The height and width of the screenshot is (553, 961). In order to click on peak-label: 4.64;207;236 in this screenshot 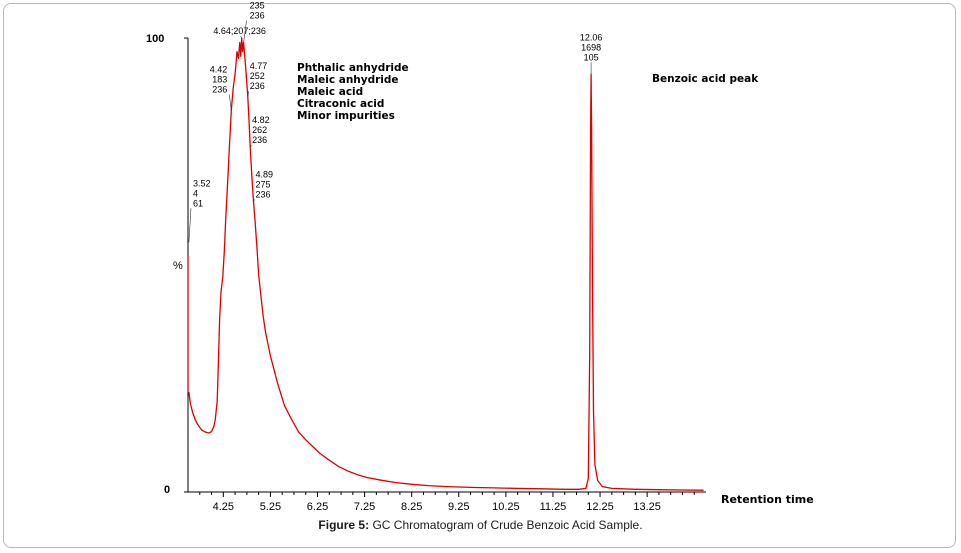, I will do `click(239, 32)`.